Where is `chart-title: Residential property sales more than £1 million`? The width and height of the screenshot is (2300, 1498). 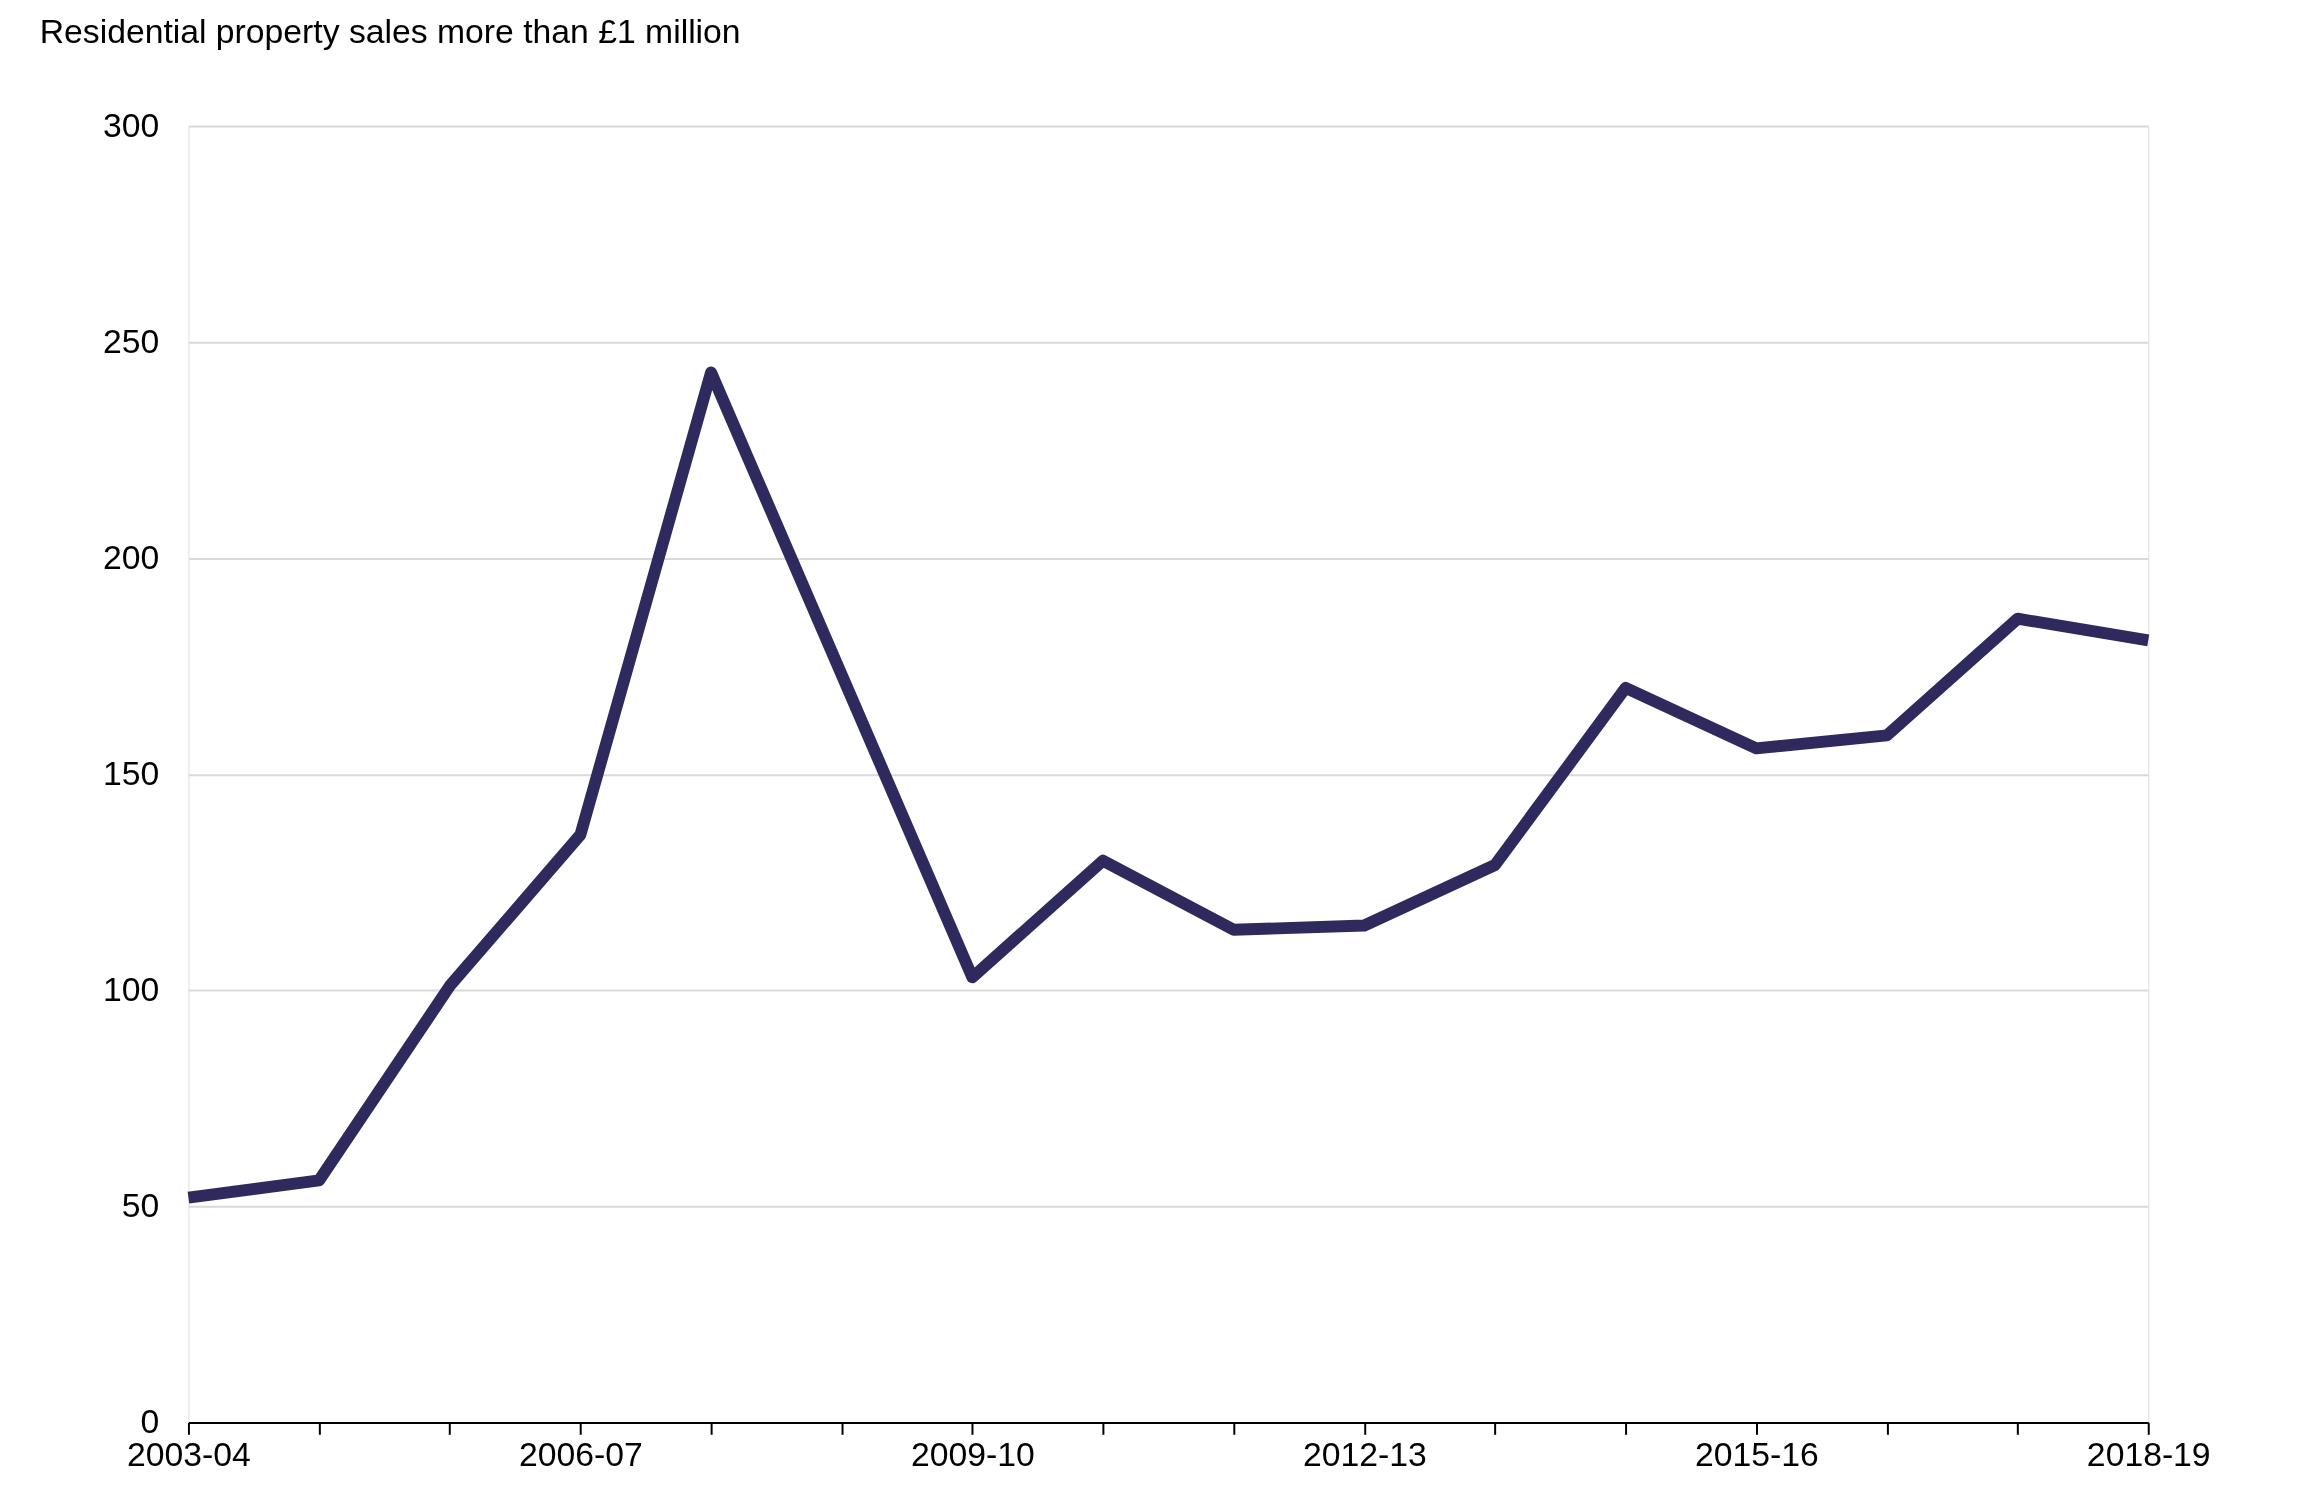 chart-title: Residential property sales more than £1 million is located at coordinates (390, 30).